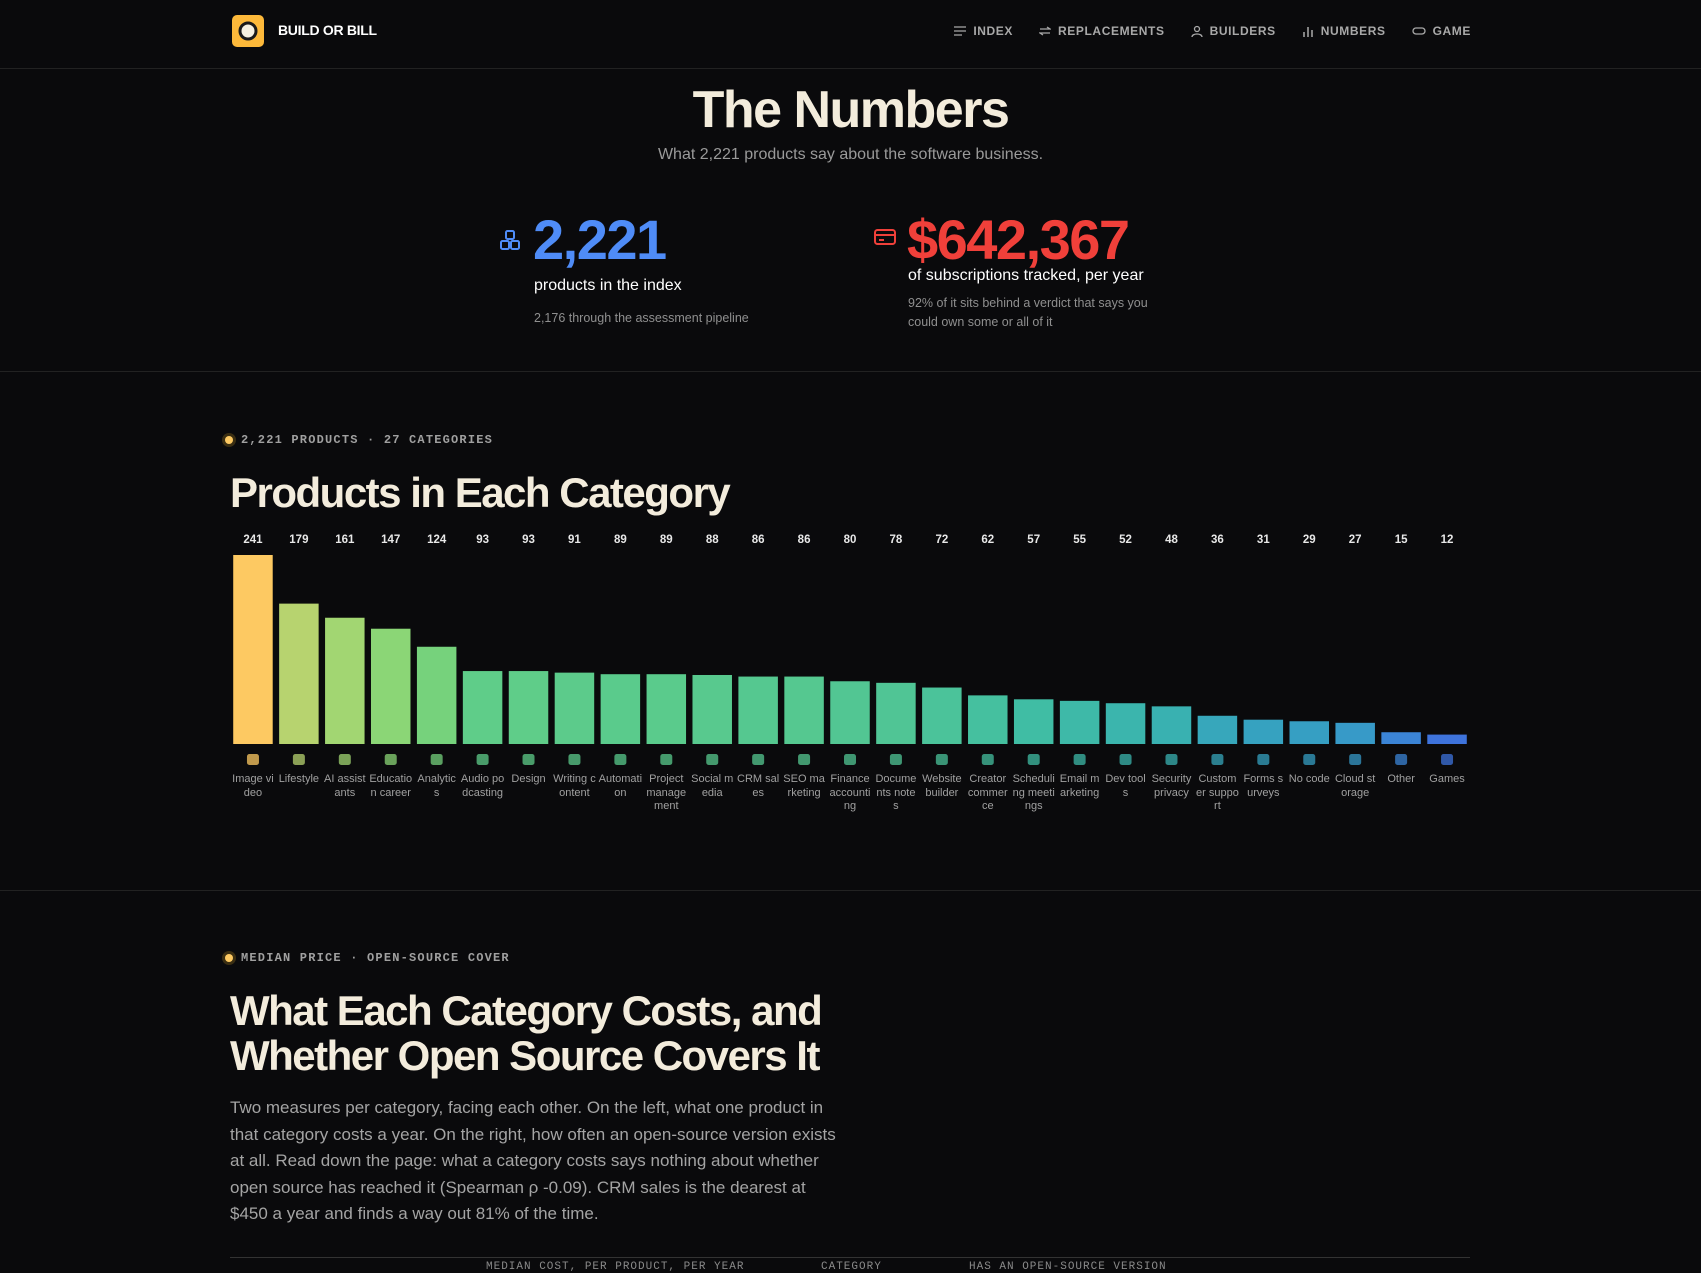  Describe the element at coordinates (641, 318) in the screenshot. I see `stat-note: 2,176 through the assessment pipeline` at that location.